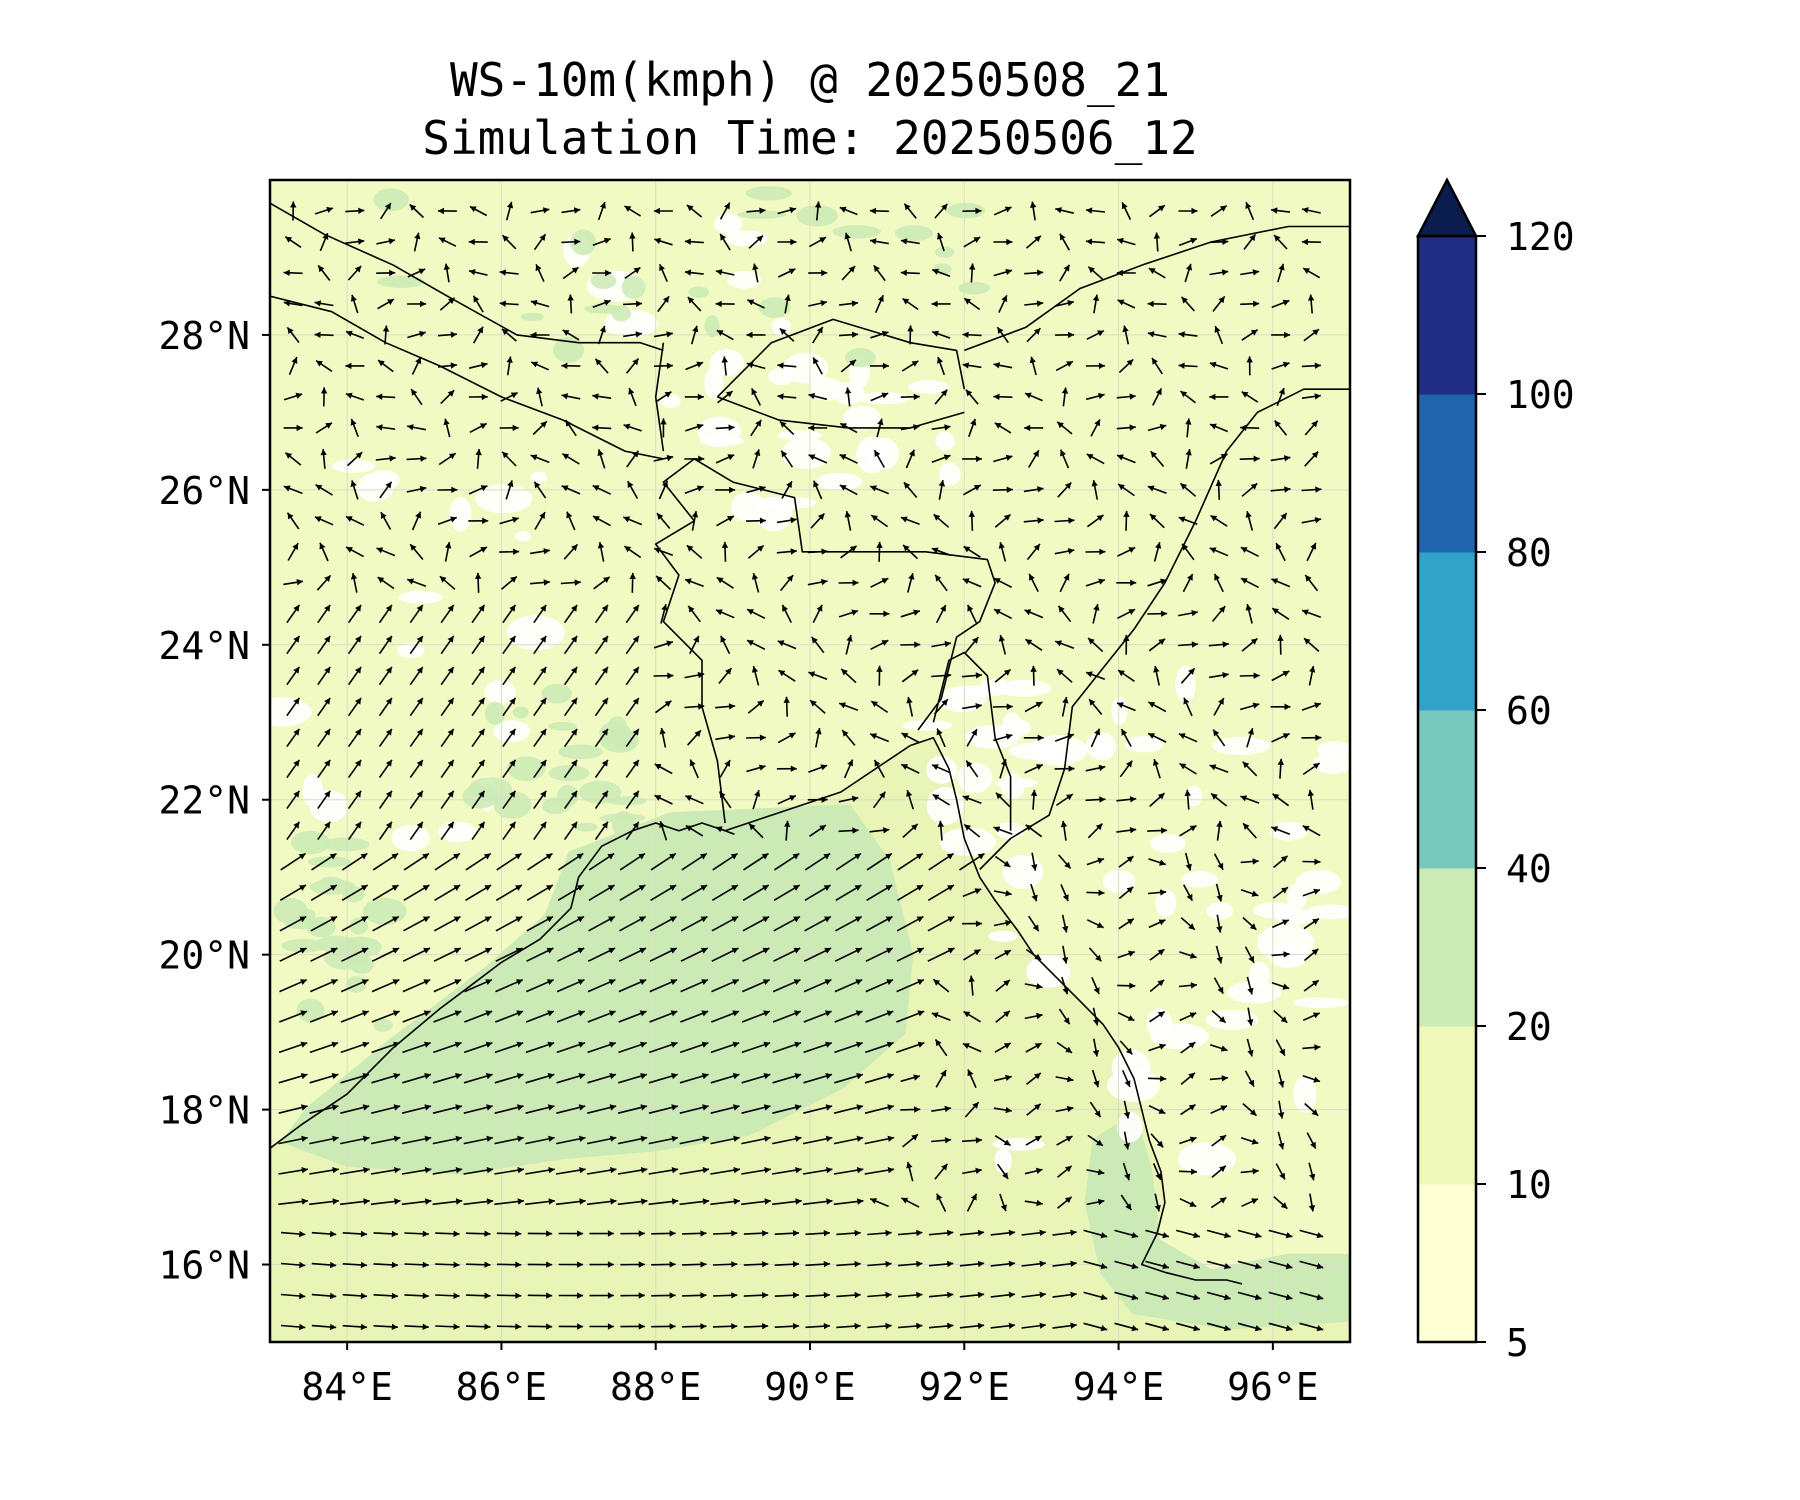 This screenshot has width=1800, height=1500. I want to click on colorbar-segment, so click(1447, 947).